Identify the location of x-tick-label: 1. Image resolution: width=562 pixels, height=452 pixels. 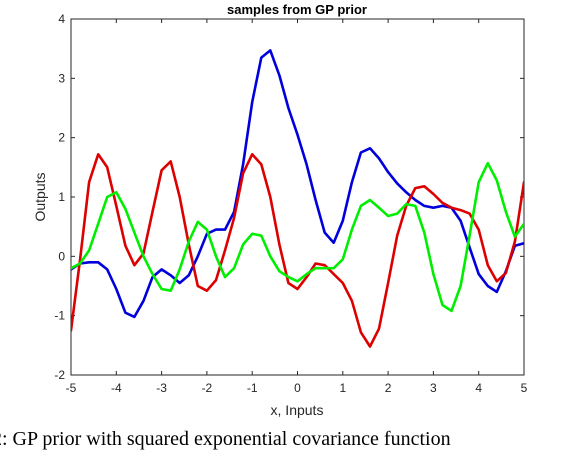
(342, 388).